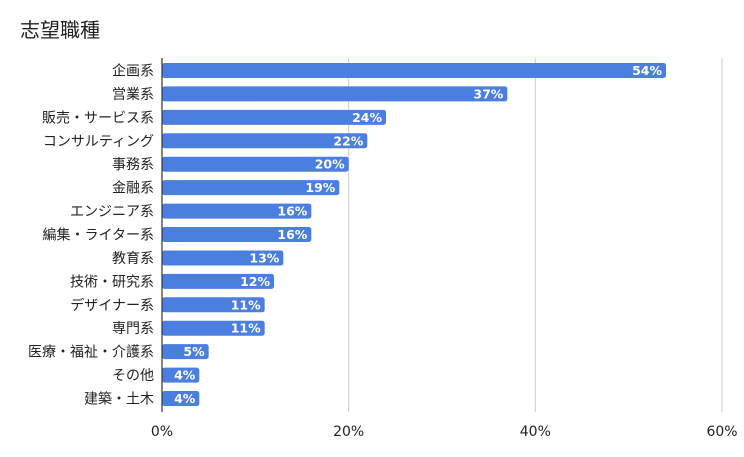 Image resolution: width=744 pixels, height=457 pixels. I want to click on category-label: 編集・ライター系, so click(98, 235).